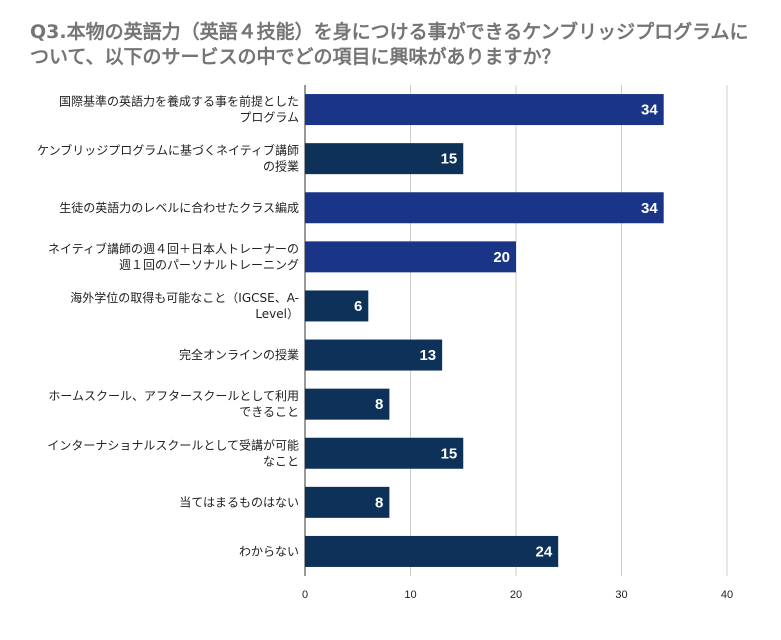  Describe the element at coordinates (516, 595) in the screenshot. I see `x-tick-label: 20` at that location.